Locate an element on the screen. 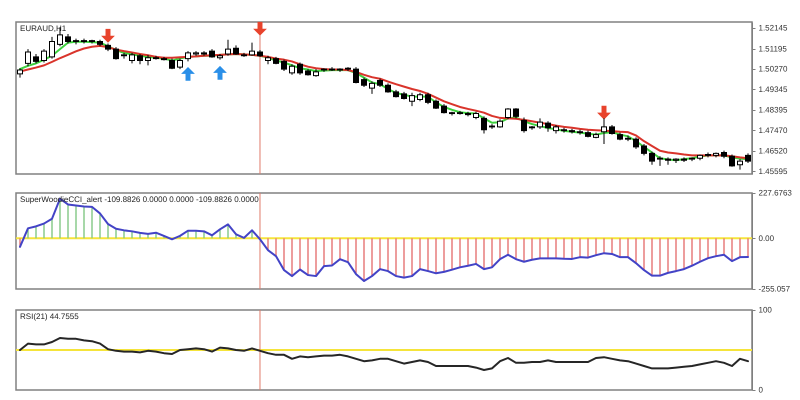 Image resolution: width=800 pixels, height=400 pixels. y-tick-label: 0.00 is located at coordinates (766, 238).